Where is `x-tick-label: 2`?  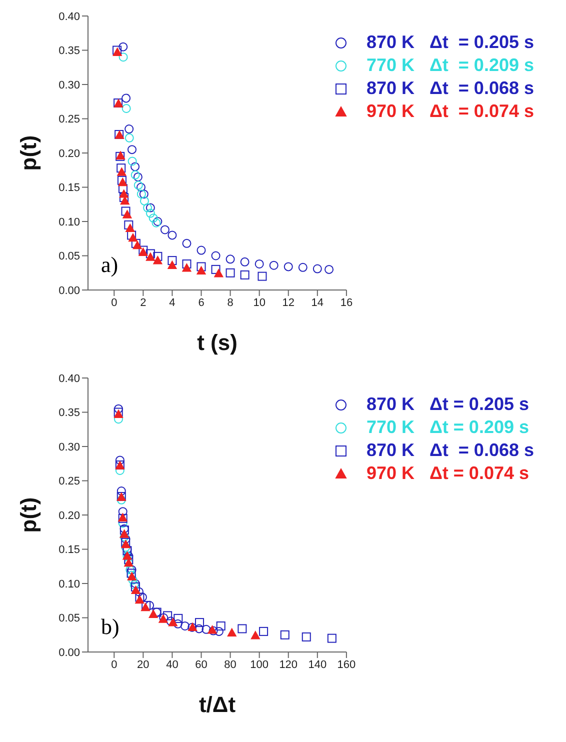 x-tick-label: 2 is located at coordinates (143, 302).